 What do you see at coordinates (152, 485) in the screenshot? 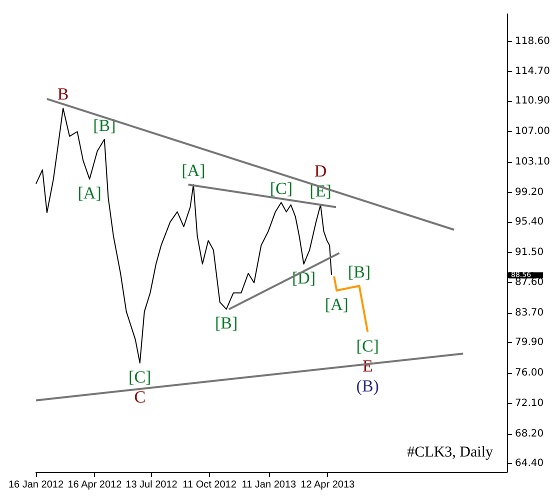
I see `x-tick-label: 13 Jul 2012` at bounding box center [152, 485].